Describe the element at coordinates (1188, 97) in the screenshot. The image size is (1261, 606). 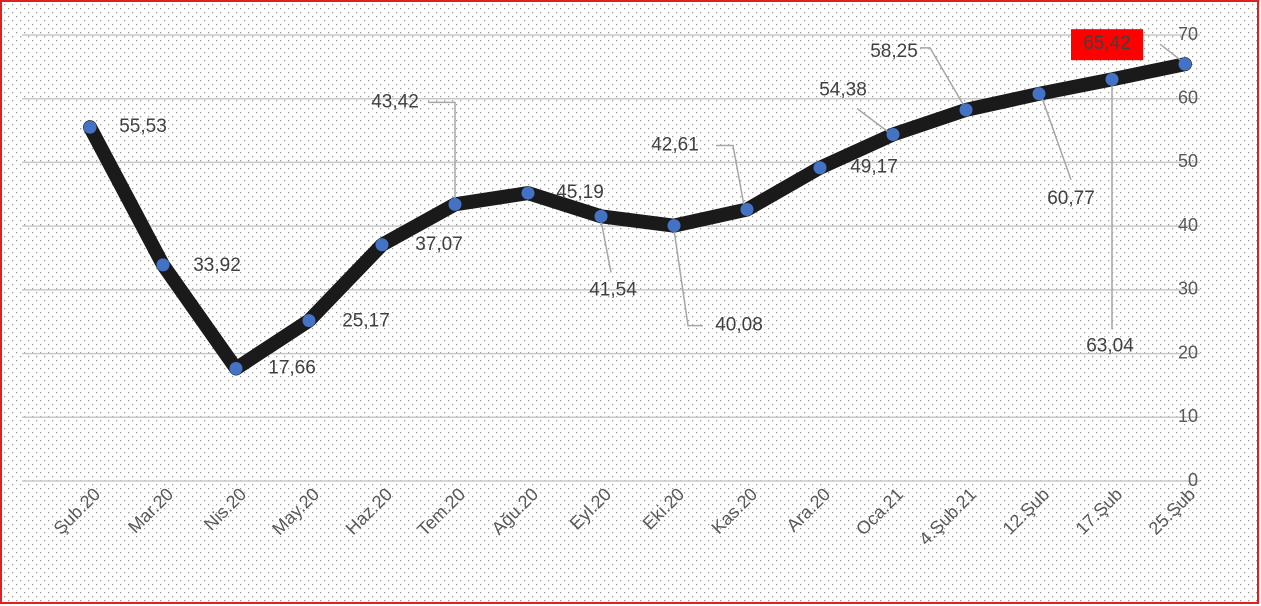
I see `y-tick-label: 60` at that location.